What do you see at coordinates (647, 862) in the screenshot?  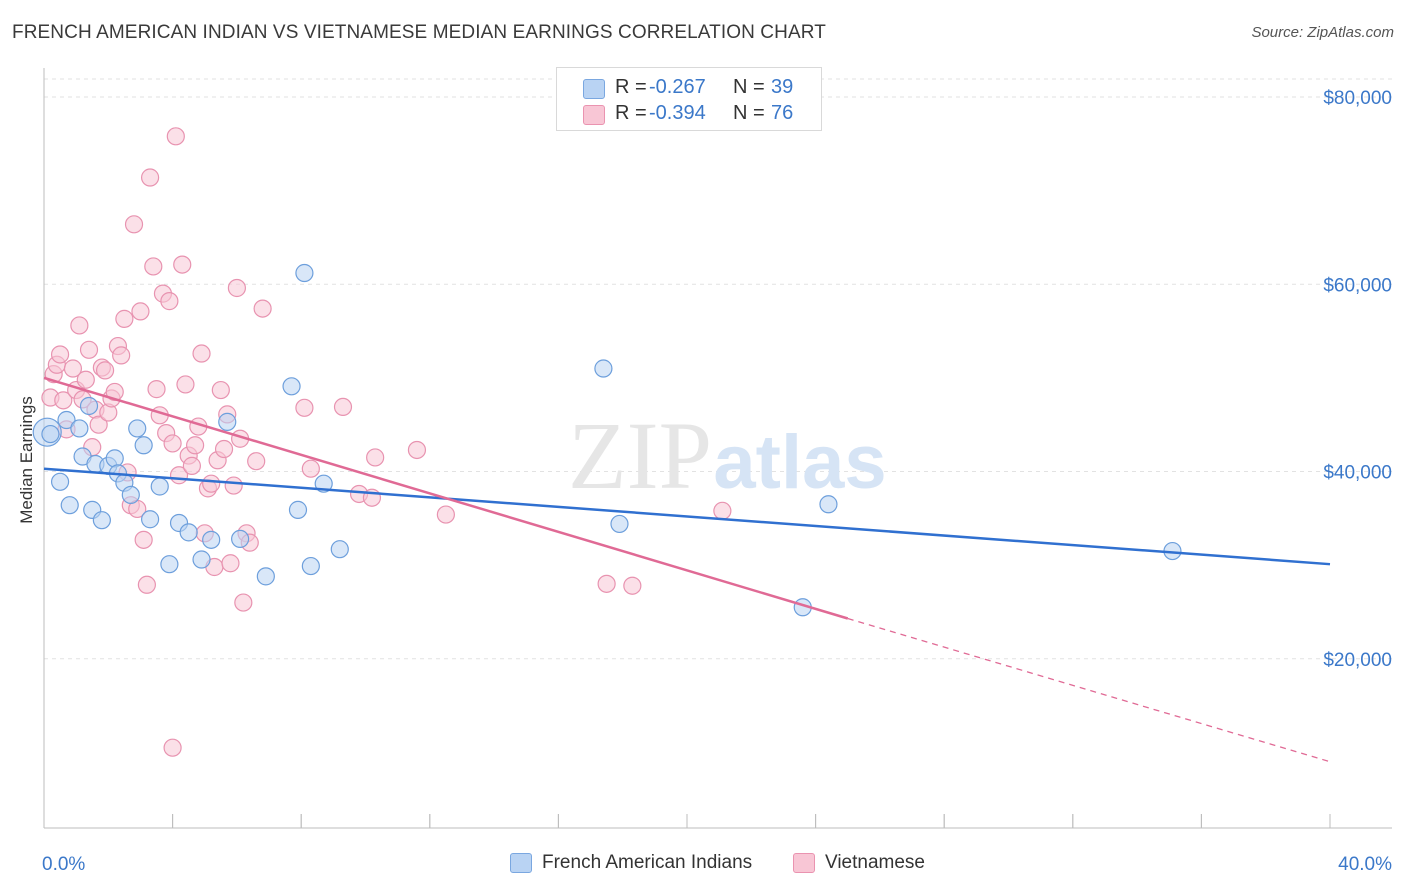 I see `bottom-legend-label: French American Indians` at bounding box center [647, 862].